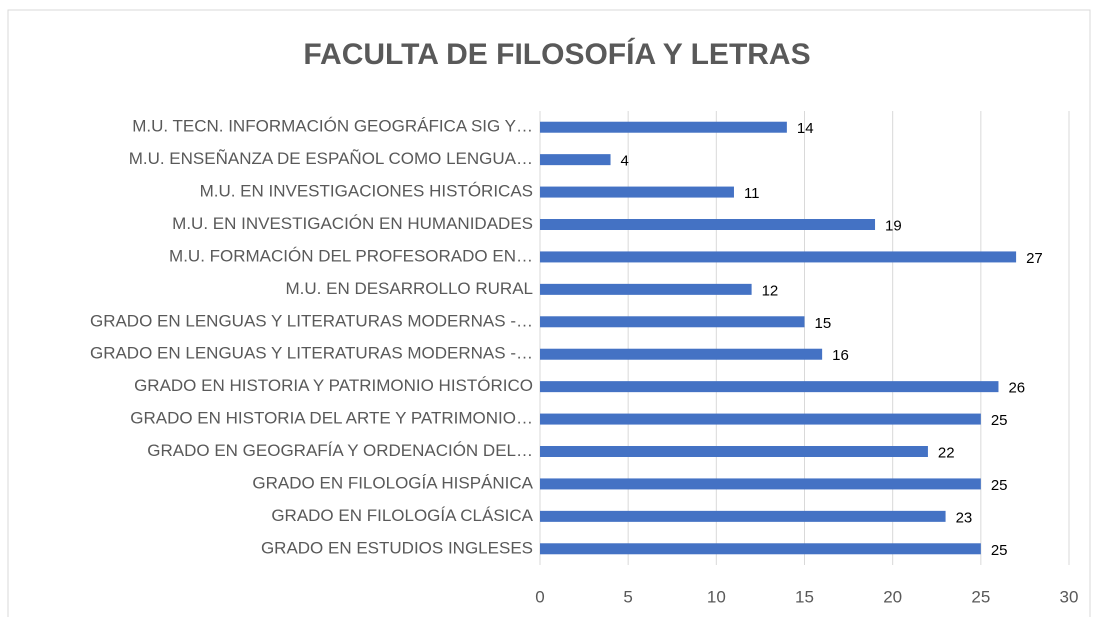 The height and width of the screenshot is (617, 1098). Describe the element at coordinates (823, 323) in the screenshot. I see `data-label: 15` at that location.